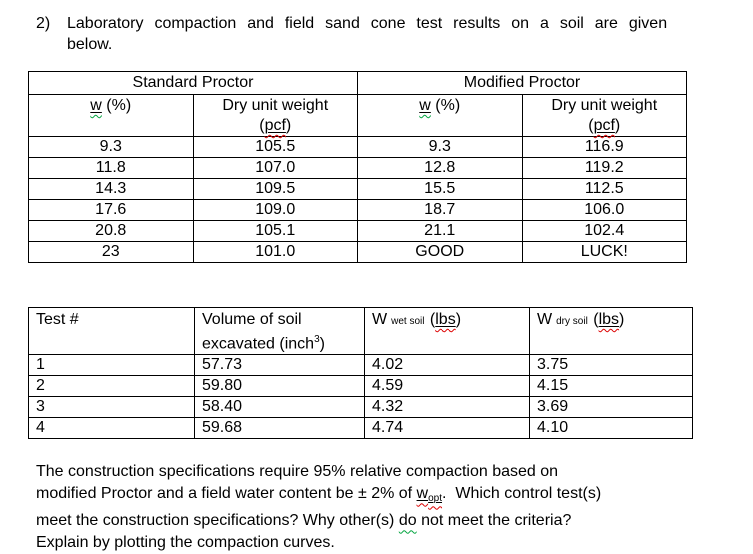  Describe the element at coordinates (572, 321) in the screenshot. I see `dry-soil-subscript: dry soil` at that location.